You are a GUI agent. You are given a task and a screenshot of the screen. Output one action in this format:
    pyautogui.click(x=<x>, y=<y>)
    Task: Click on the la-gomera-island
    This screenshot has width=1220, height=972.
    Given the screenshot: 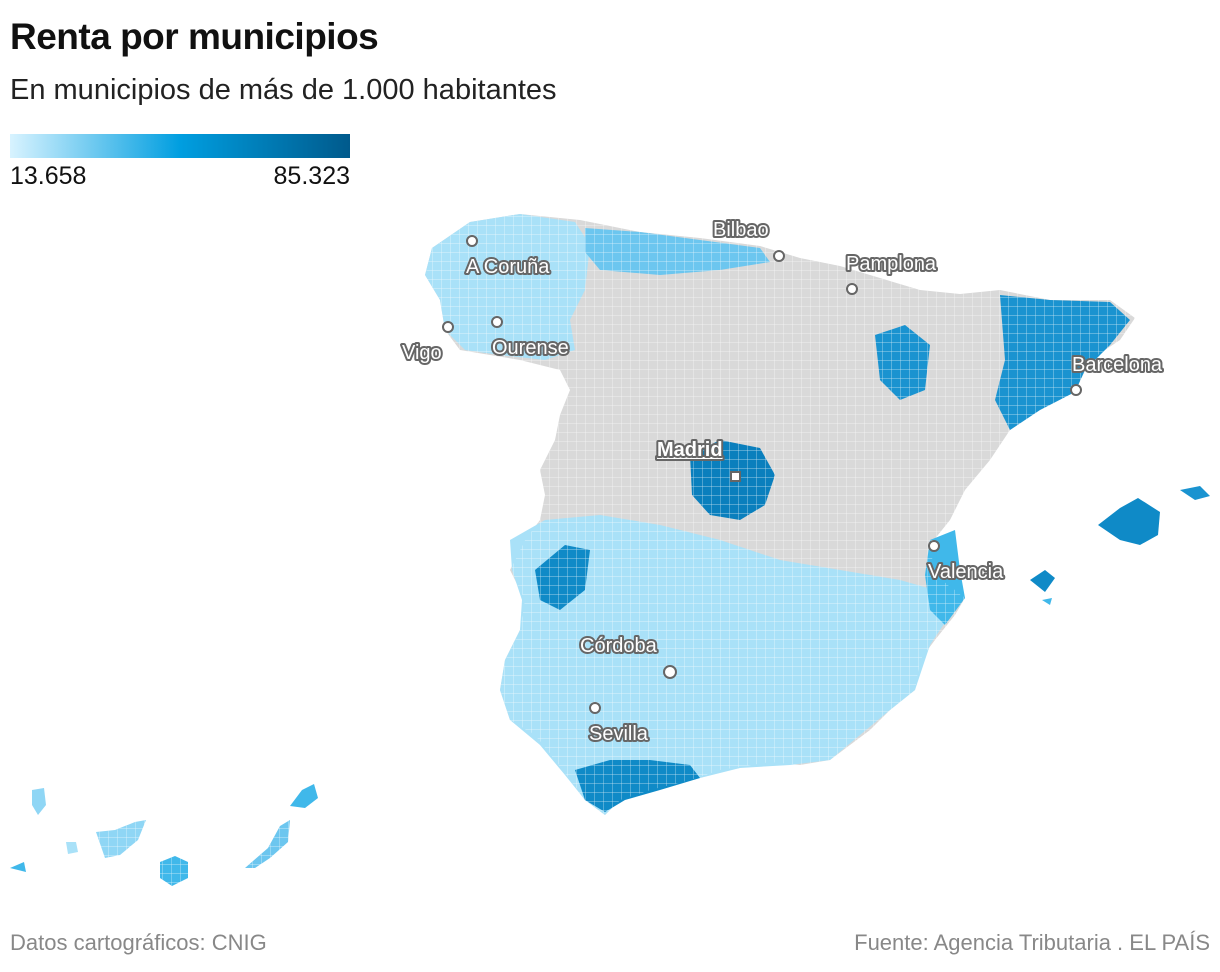 What is the action you would take?
    pyautogui.click(x=72, y=848)
    